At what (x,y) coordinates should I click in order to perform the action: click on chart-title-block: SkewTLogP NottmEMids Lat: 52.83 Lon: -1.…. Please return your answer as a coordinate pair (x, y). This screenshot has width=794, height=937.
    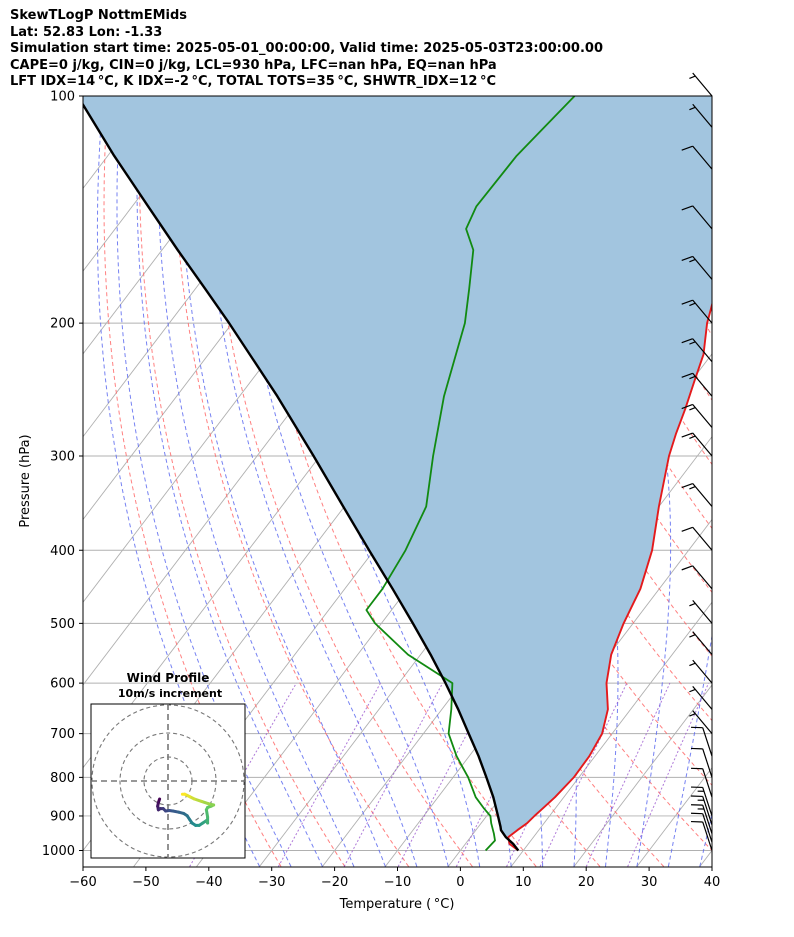
    Looking at the image, I should click on (400, 49).